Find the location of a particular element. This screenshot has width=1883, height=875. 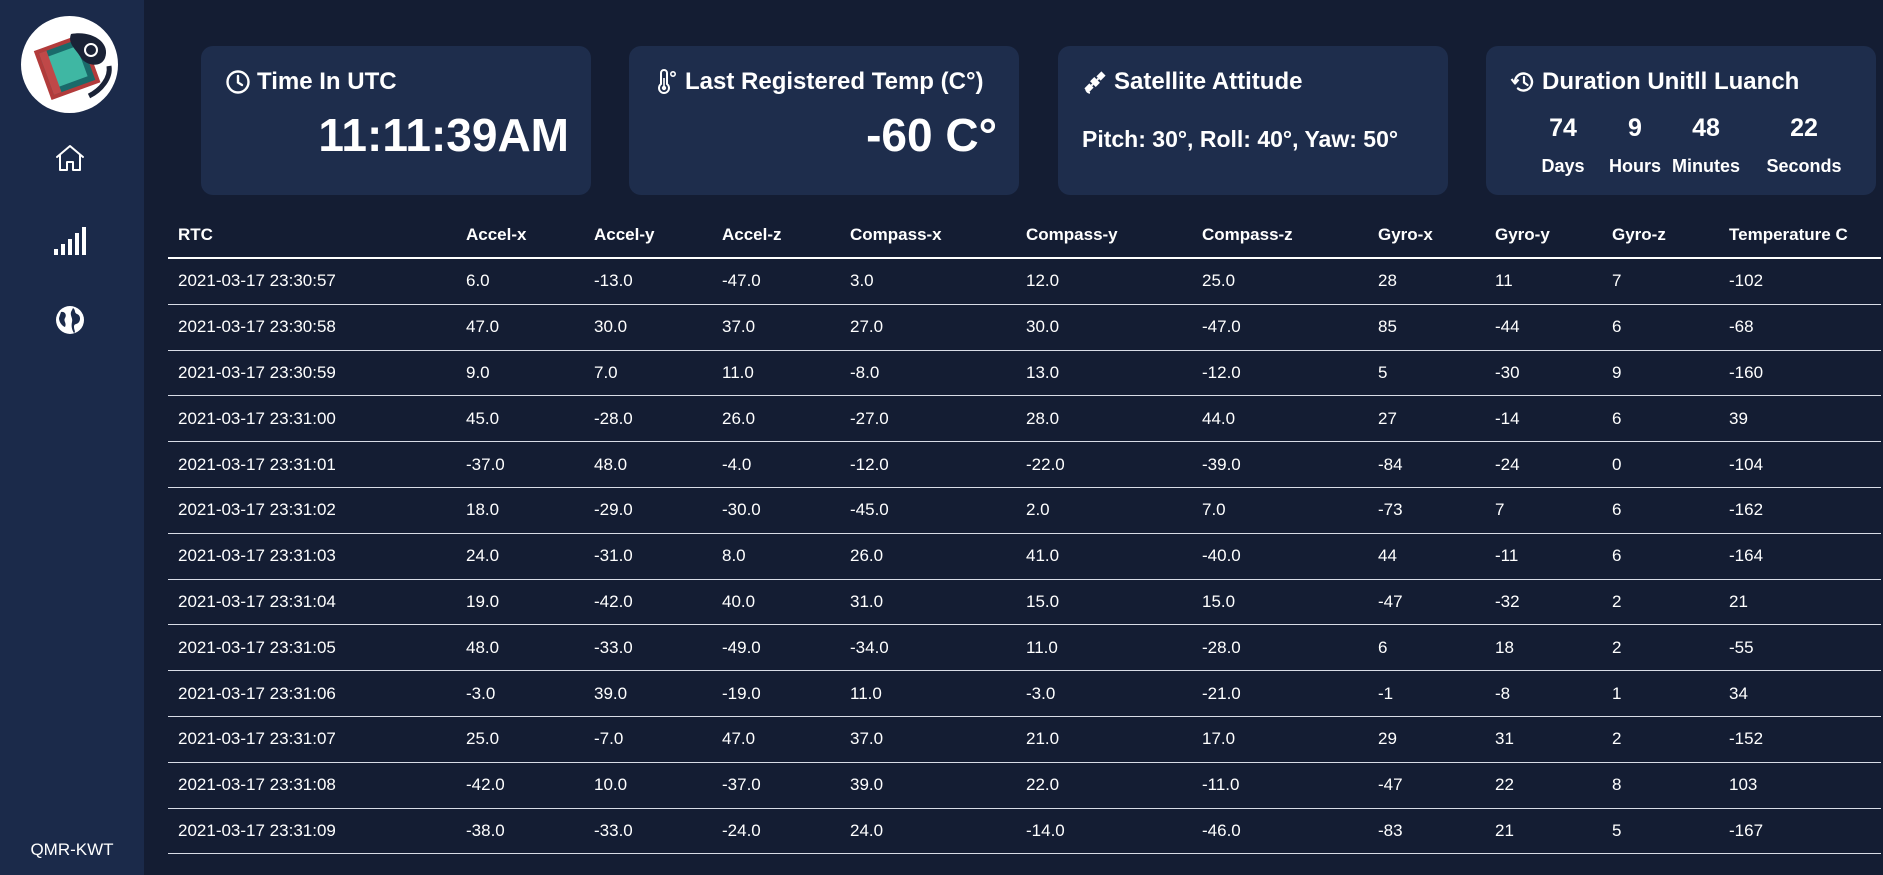

table-cell: -1 is located at coordinates (1426, 693).